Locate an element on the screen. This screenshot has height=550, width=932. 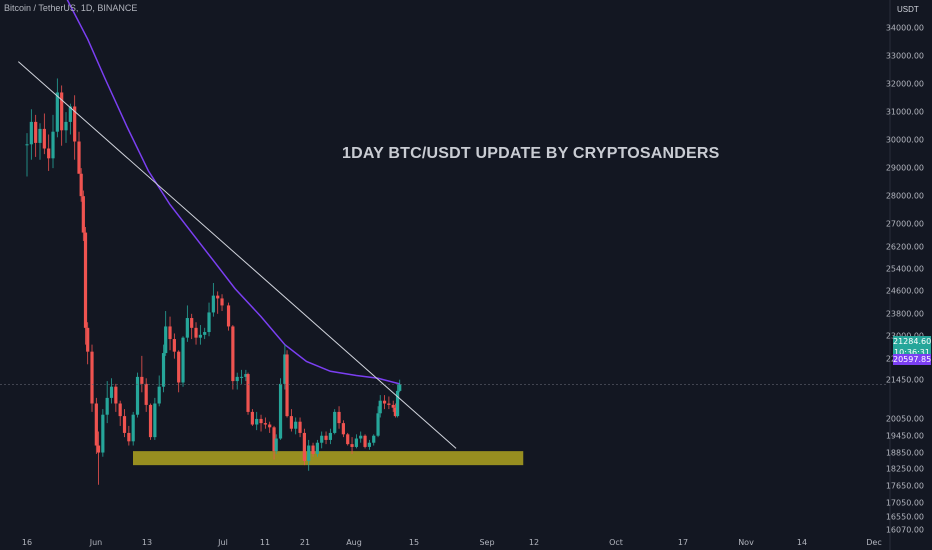
price-tick-label: 30000.00 is located at coordinates (904, 140).